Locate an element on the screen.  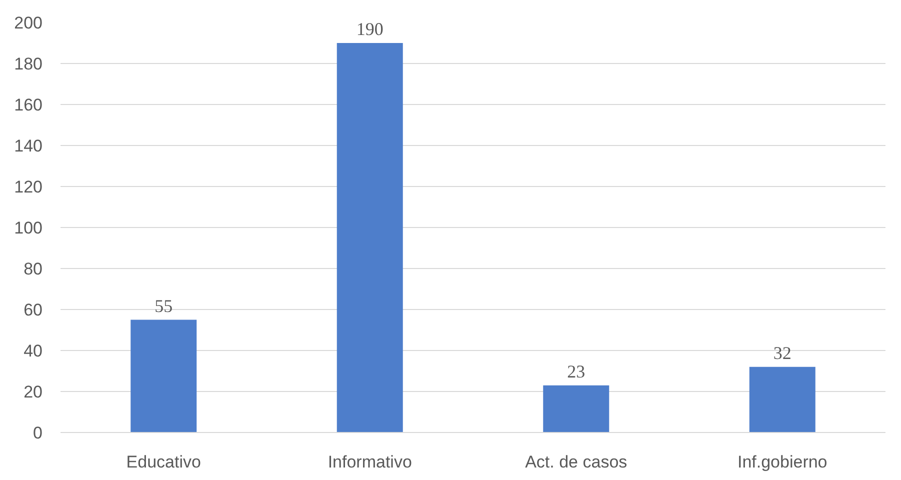
y-tick-label: 100 is located at coordinates (28, 228).